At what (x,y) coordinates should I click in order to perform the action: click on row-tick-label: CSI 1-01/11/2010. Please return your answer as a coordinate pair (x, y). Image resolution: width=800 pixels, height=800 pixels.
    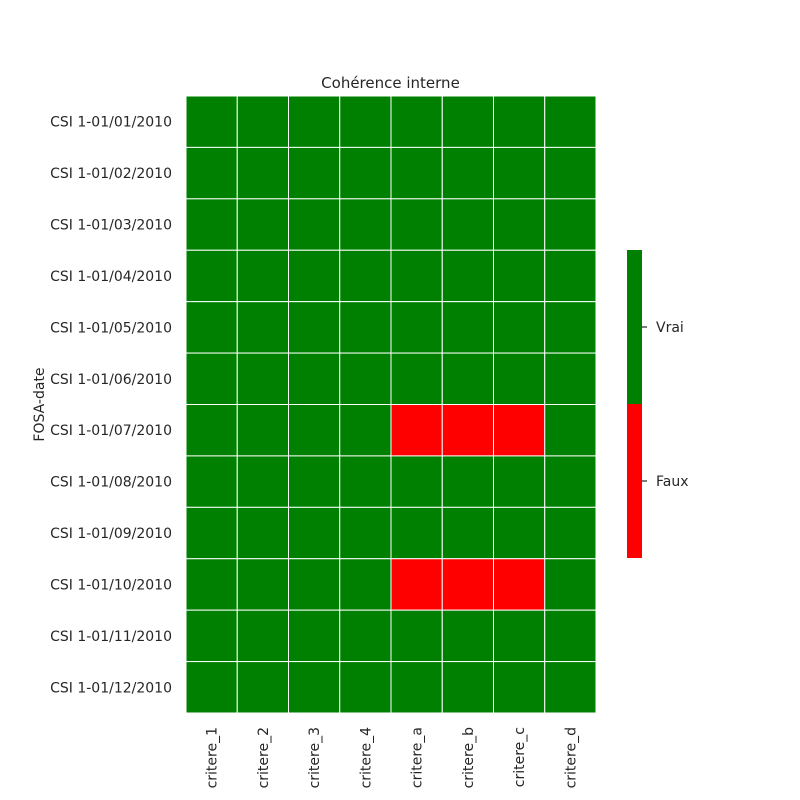
    Looking at the image, I should click on (111, 637).